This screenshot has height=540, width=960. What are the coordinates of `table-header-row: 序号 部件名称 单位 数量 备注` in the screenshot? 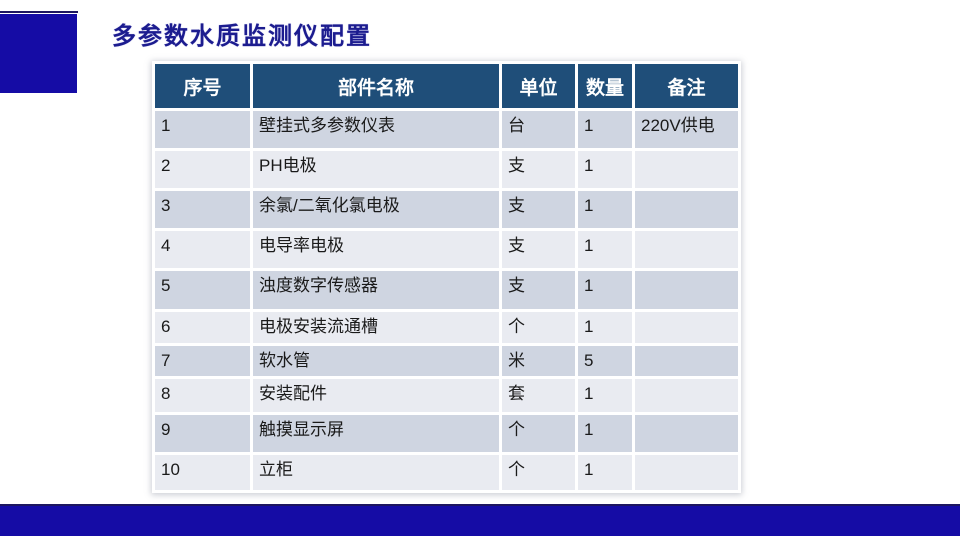 It's located at (446, 86).